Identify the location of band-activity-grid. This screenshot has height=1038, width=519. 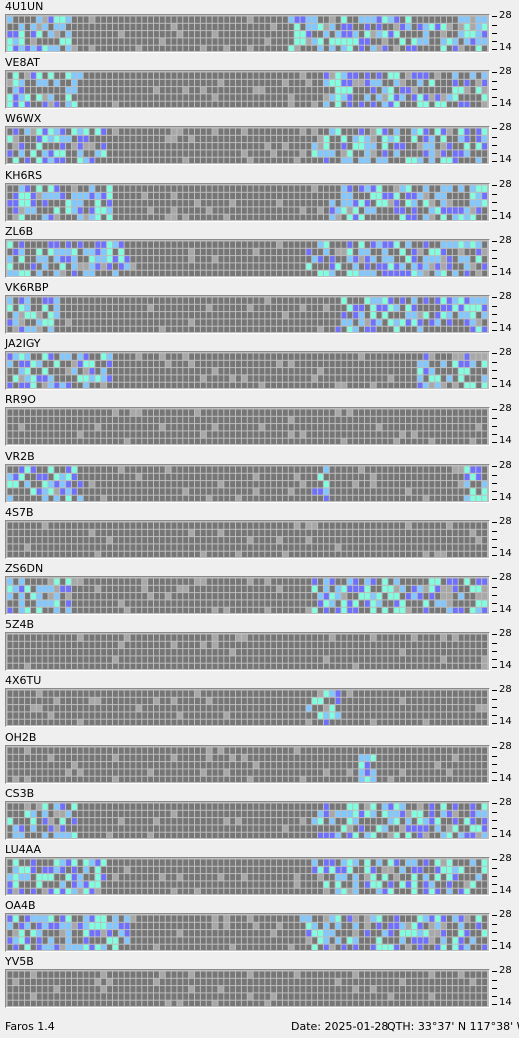
(247, 202).